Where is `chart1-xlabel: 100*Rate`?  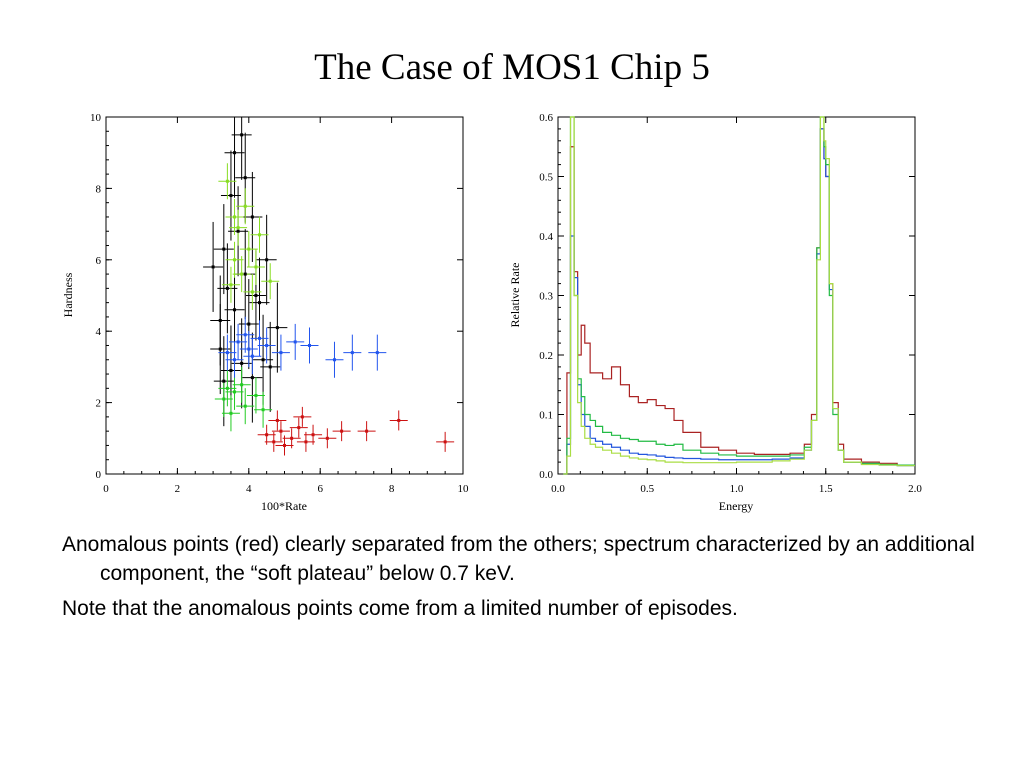 chart1-xlabel: 100*Rate is located at coordinates (284, 506).